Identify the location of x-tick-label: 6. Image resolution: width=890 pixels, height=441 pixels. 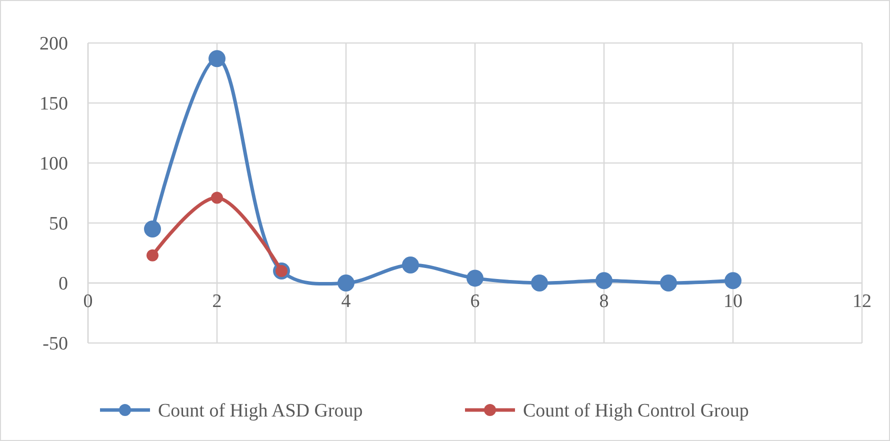
(475, 301).